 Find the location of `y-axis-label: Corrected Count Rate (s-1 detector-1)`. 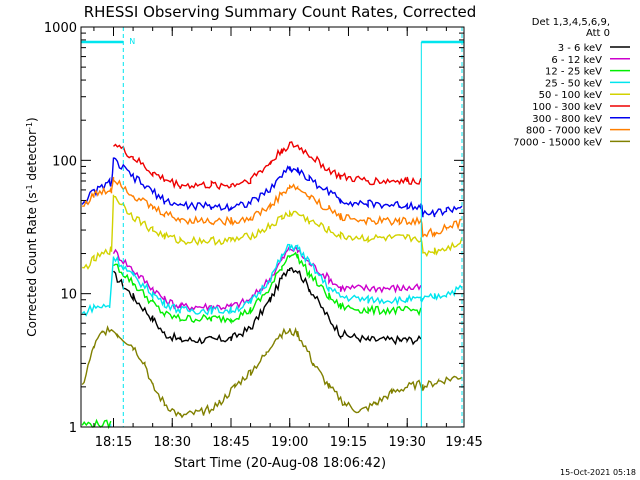

y-axis-label: Corrected Count Rate (s-1 detector-1) is located at coordinates (32, 226).